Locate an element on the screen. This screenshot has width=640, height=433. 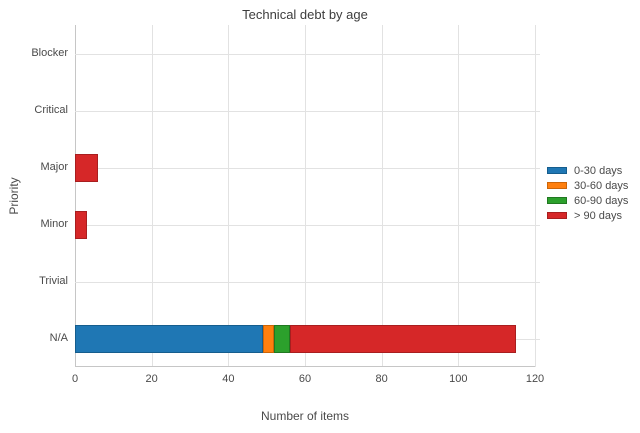
legend-item: 60-90 days is located at coordinates (587, 200).